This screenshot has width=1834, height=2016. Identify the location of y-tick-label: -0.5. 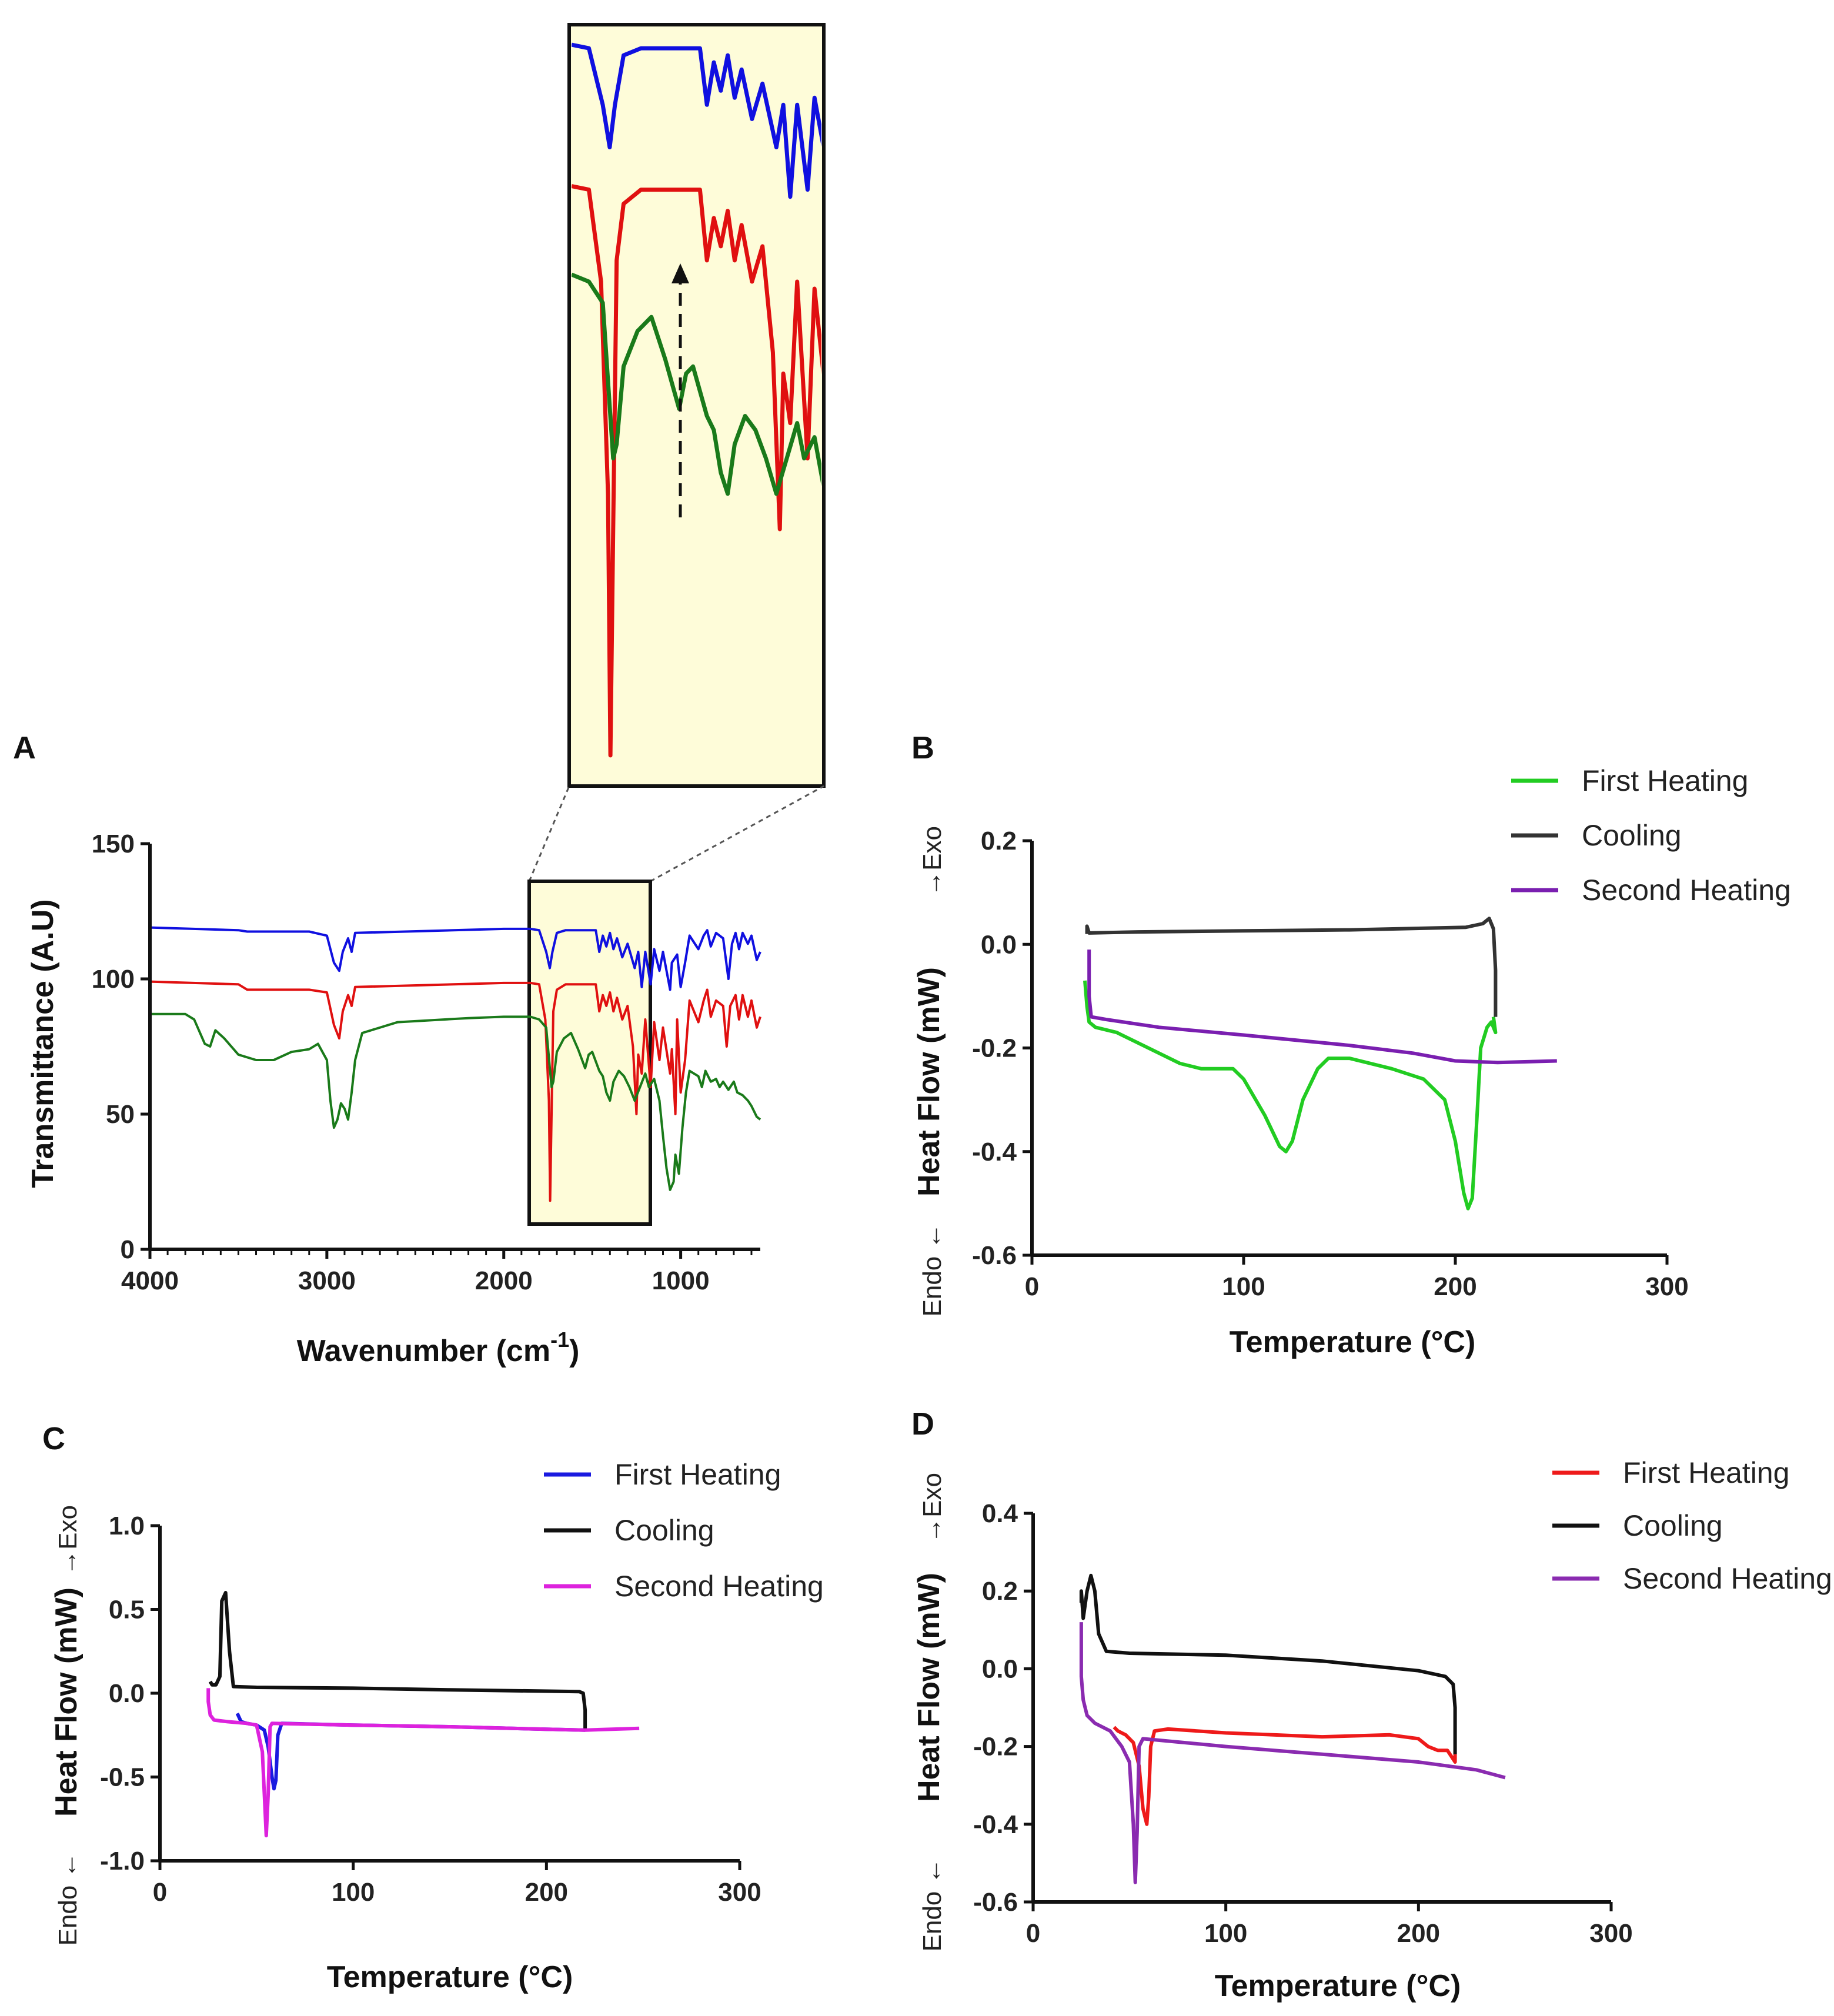
(122, 1778).